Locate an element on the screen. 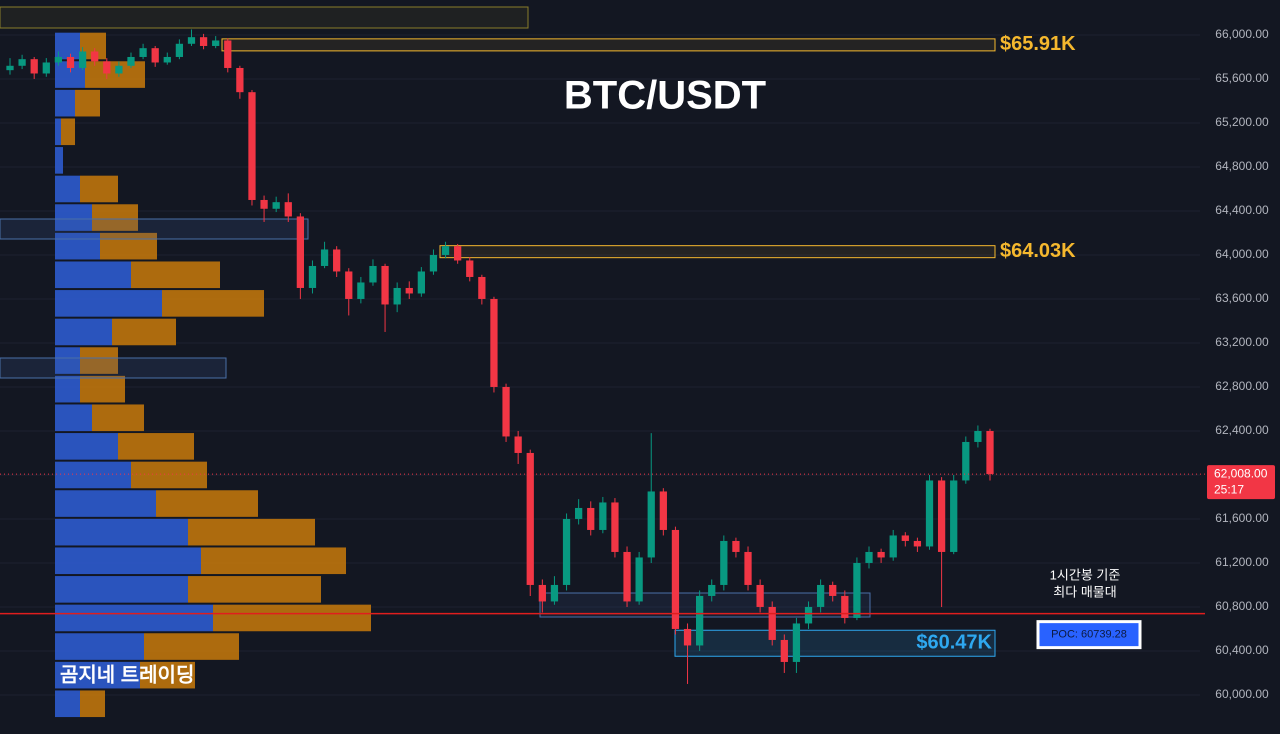  countdown: 25:17 is located at coordinates (1229, 489).